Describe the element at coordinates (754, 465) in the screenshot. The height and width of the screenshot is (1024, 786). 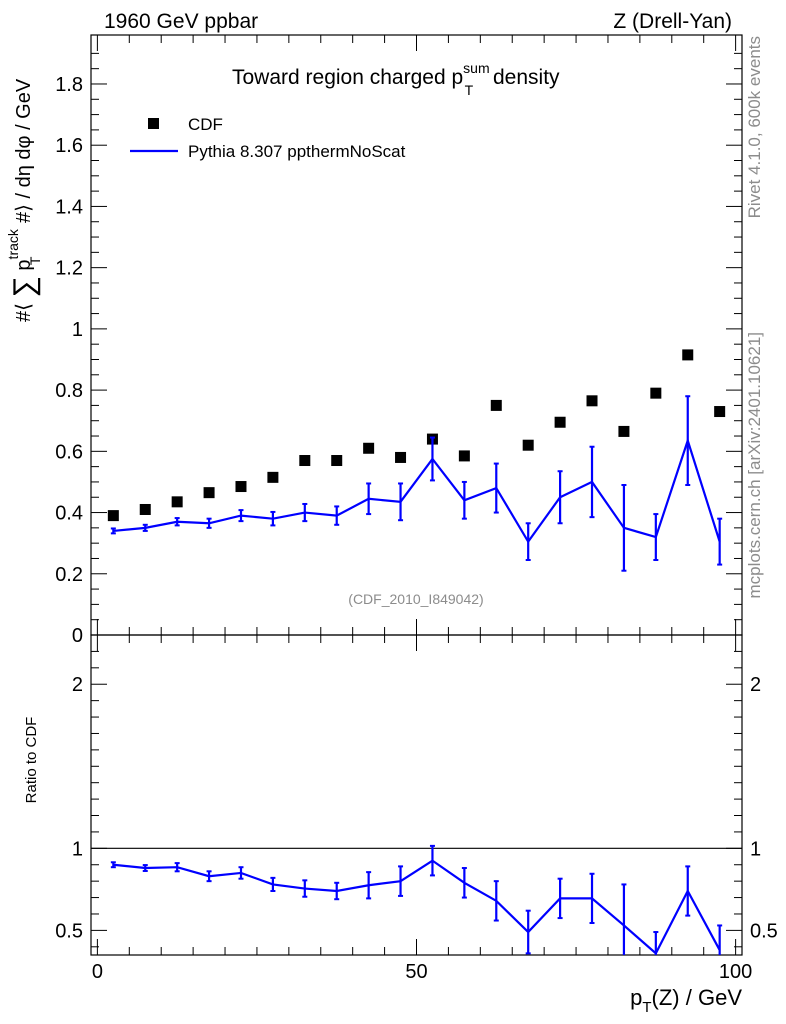
I see `mcplots-label: mcplots.cern.ch [arXiv:2401.10621]` at that location.